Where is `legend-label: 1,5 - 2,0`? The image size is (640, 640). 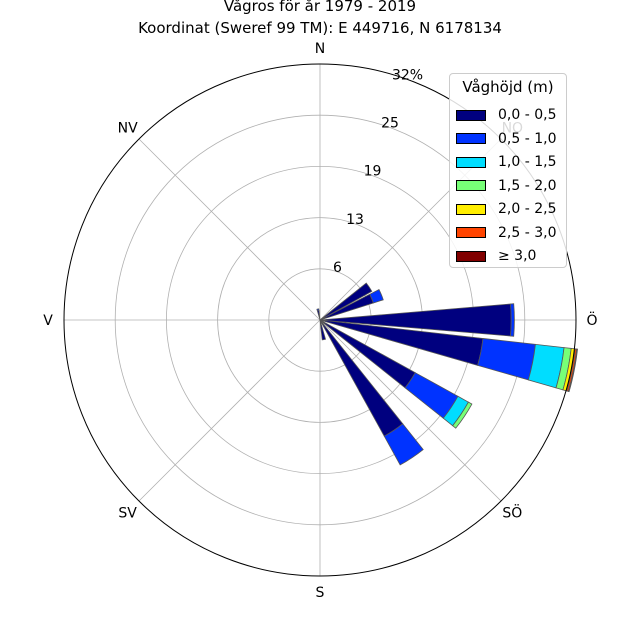
legend-label: 1,5 - 2,0 is located at coordinates (527, 185).